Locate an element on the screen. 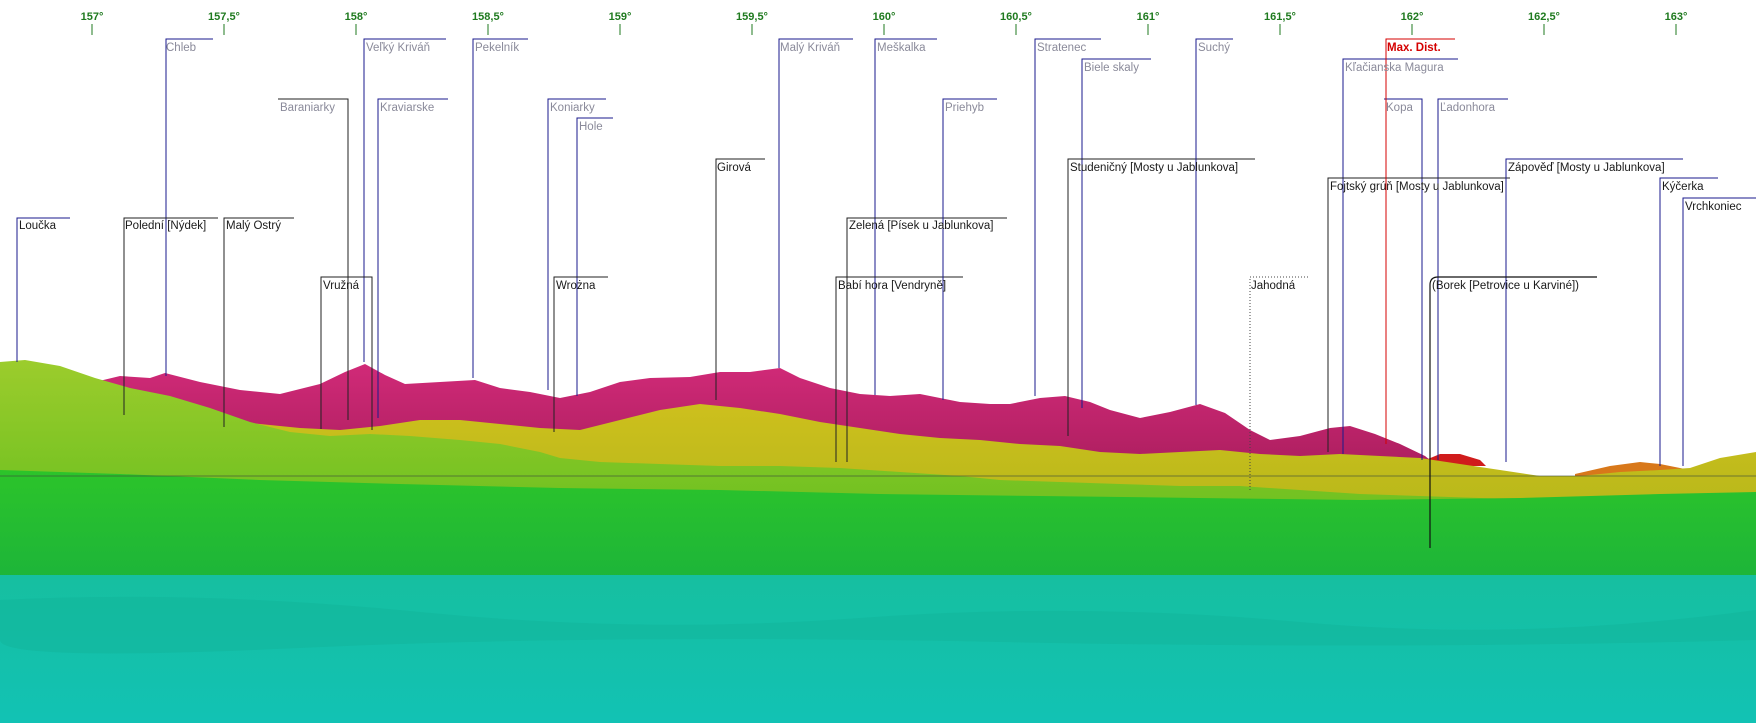  borek-leader is located at coordinates (1513, 412).